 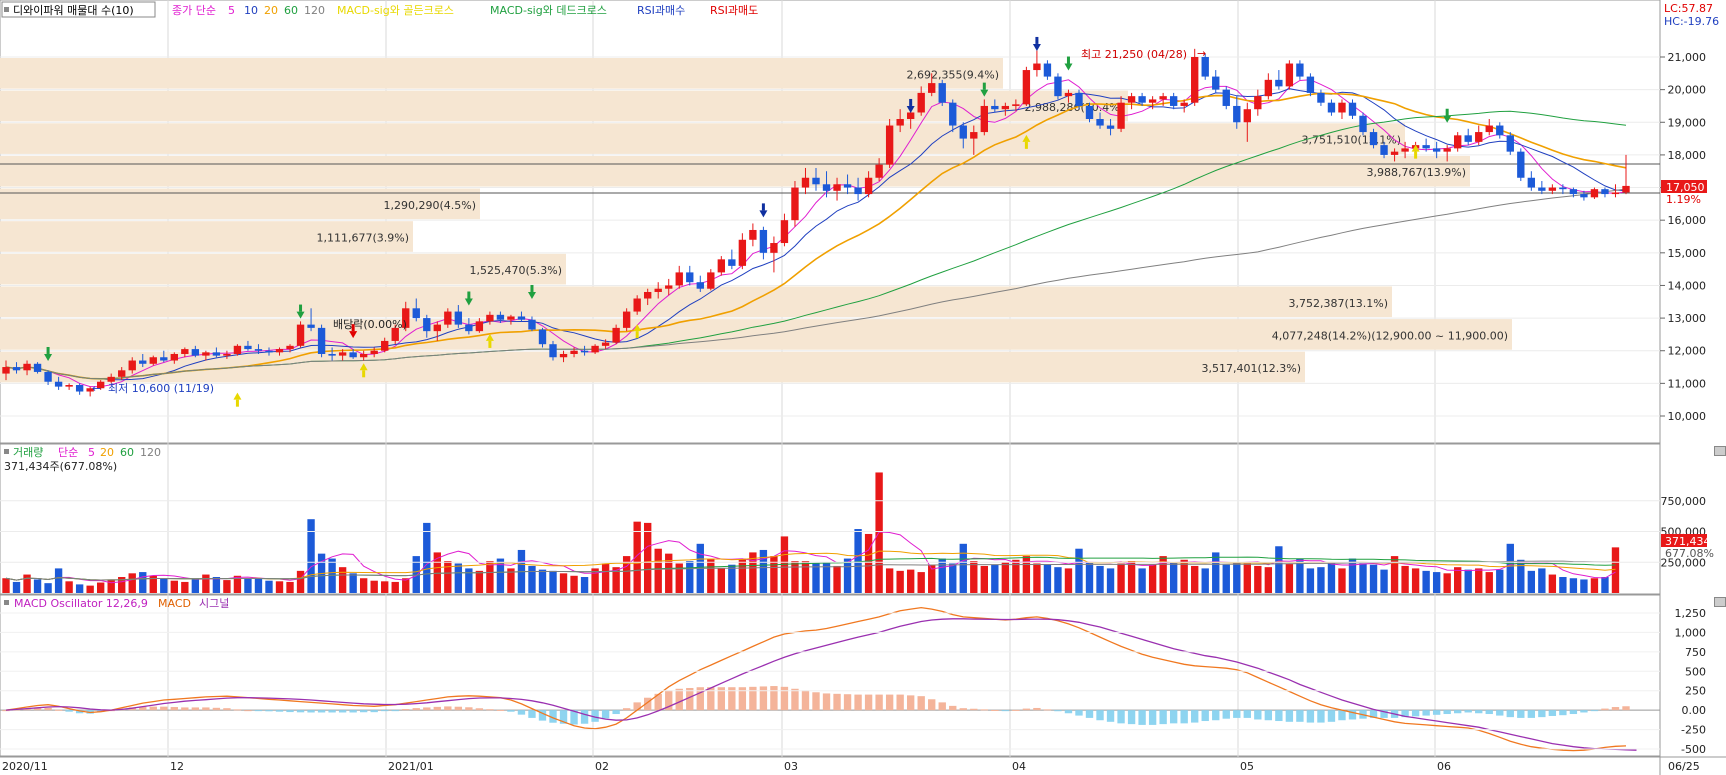 I want to click on ma-period-5: 5, so click(x=231, y=10).